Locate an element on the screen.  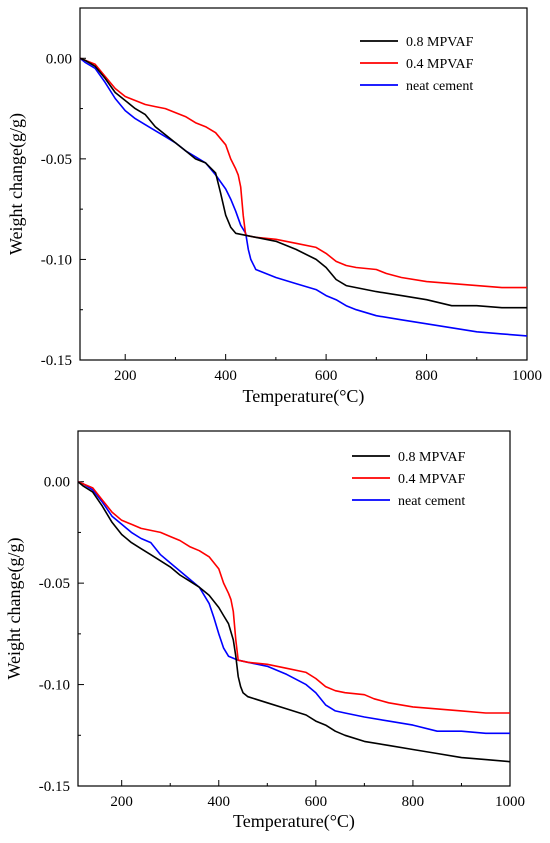
c1-x-tick-label: 800 is located at coordinates (413, 802).